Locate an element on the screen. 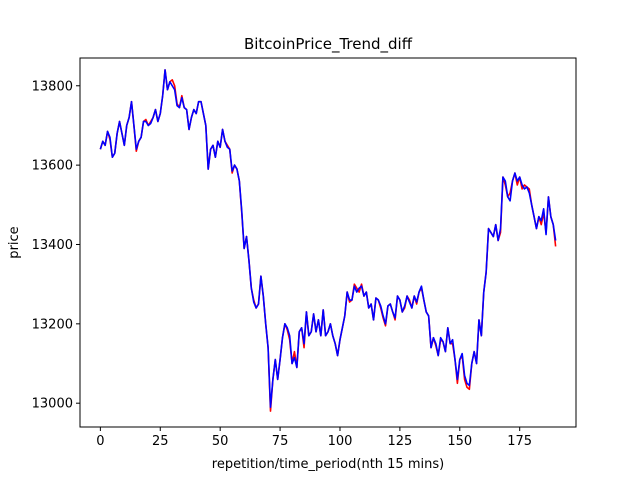 The image size is (640, 480). x-tick-label: 25 is located at coordinates (160, 441).